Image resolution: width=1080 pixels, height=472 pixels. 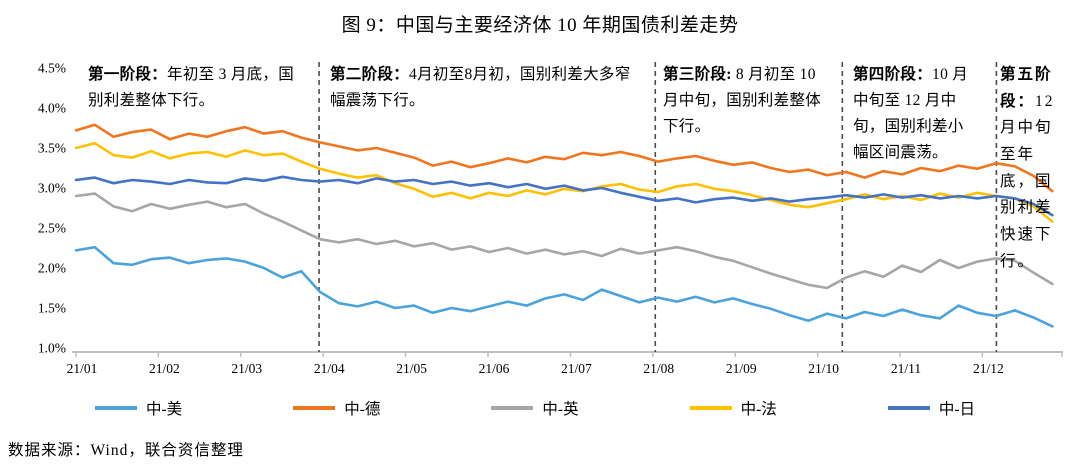 I want to click on phase-annotation-2: 第二阶段：4月初至8月初，国别利差大多窄幅震荡下行。, so click(x=487, y=88).